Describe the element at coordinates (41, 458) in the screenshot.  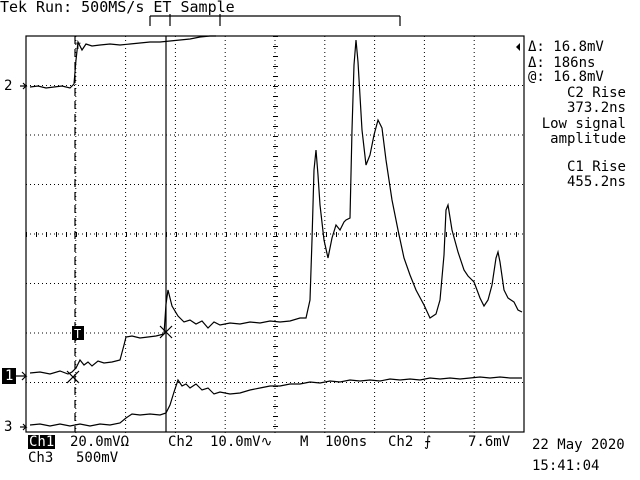
I see `ch3-label: Ch3` at that location.